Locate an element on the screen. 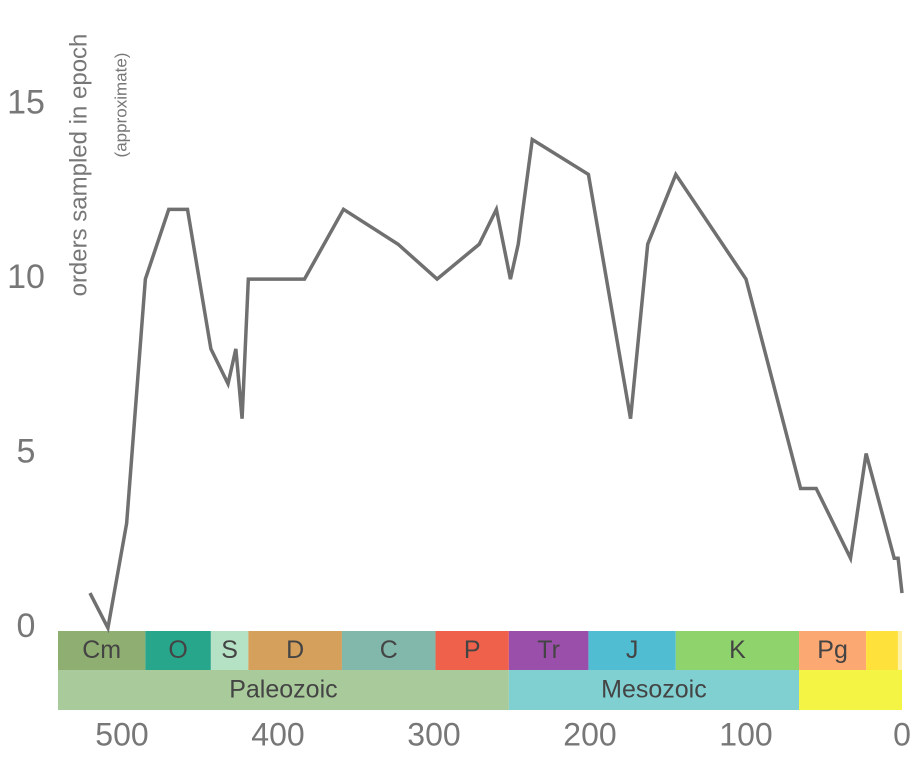 Image resolution: width=912 pixels, height=758 pixels. period-label: S is located at coordinates (229, 650).